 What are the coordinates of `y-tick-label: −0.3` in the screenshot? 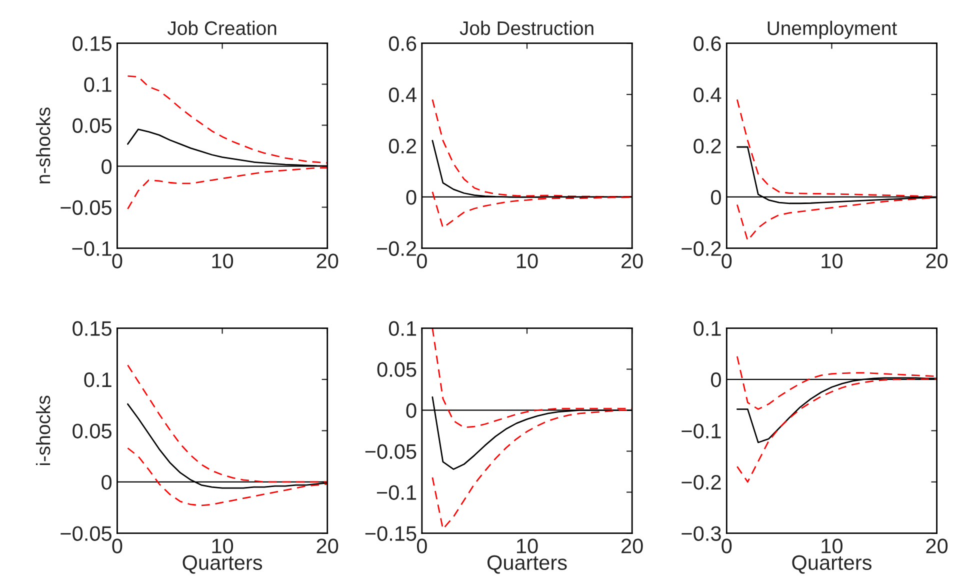 It's located at (701, 533).